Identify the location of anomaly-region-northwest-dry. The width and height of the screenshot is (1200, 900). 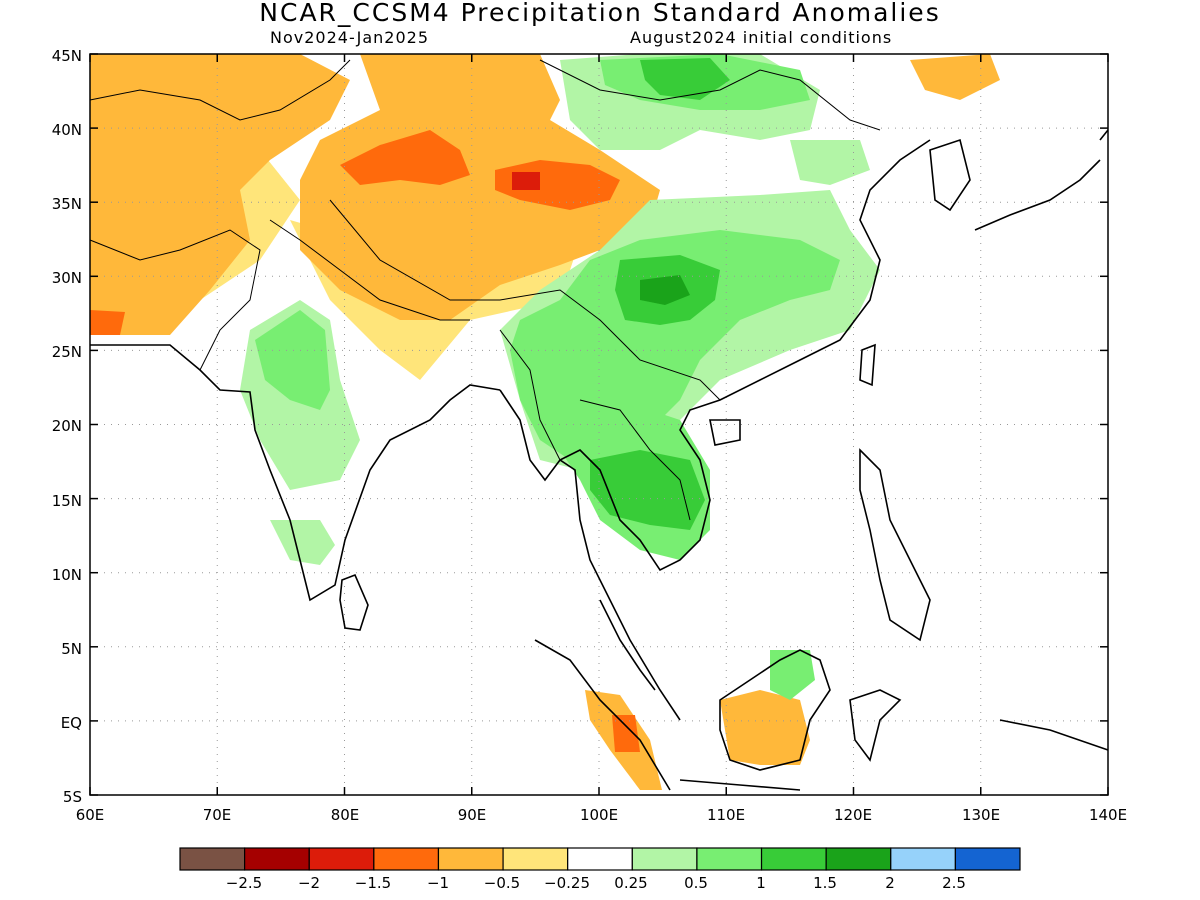
(220, 194).